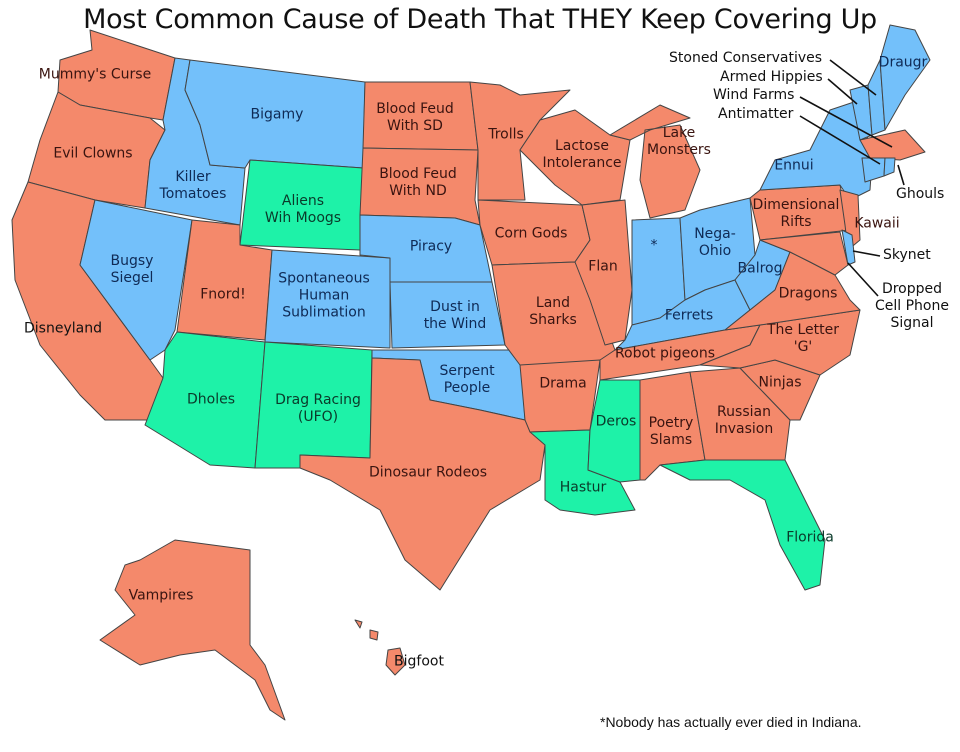 The image size is (960, 752). I want to click on label-la: Hastur, so click(583, 487).